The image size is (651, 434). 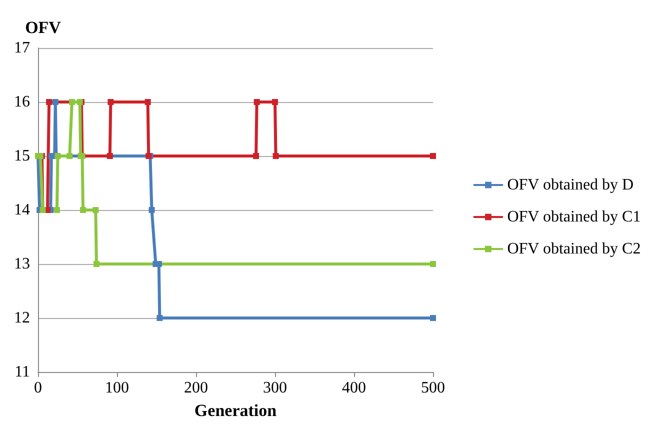 I want to click on x-tick-label: 400, so click(x=354, y=388).